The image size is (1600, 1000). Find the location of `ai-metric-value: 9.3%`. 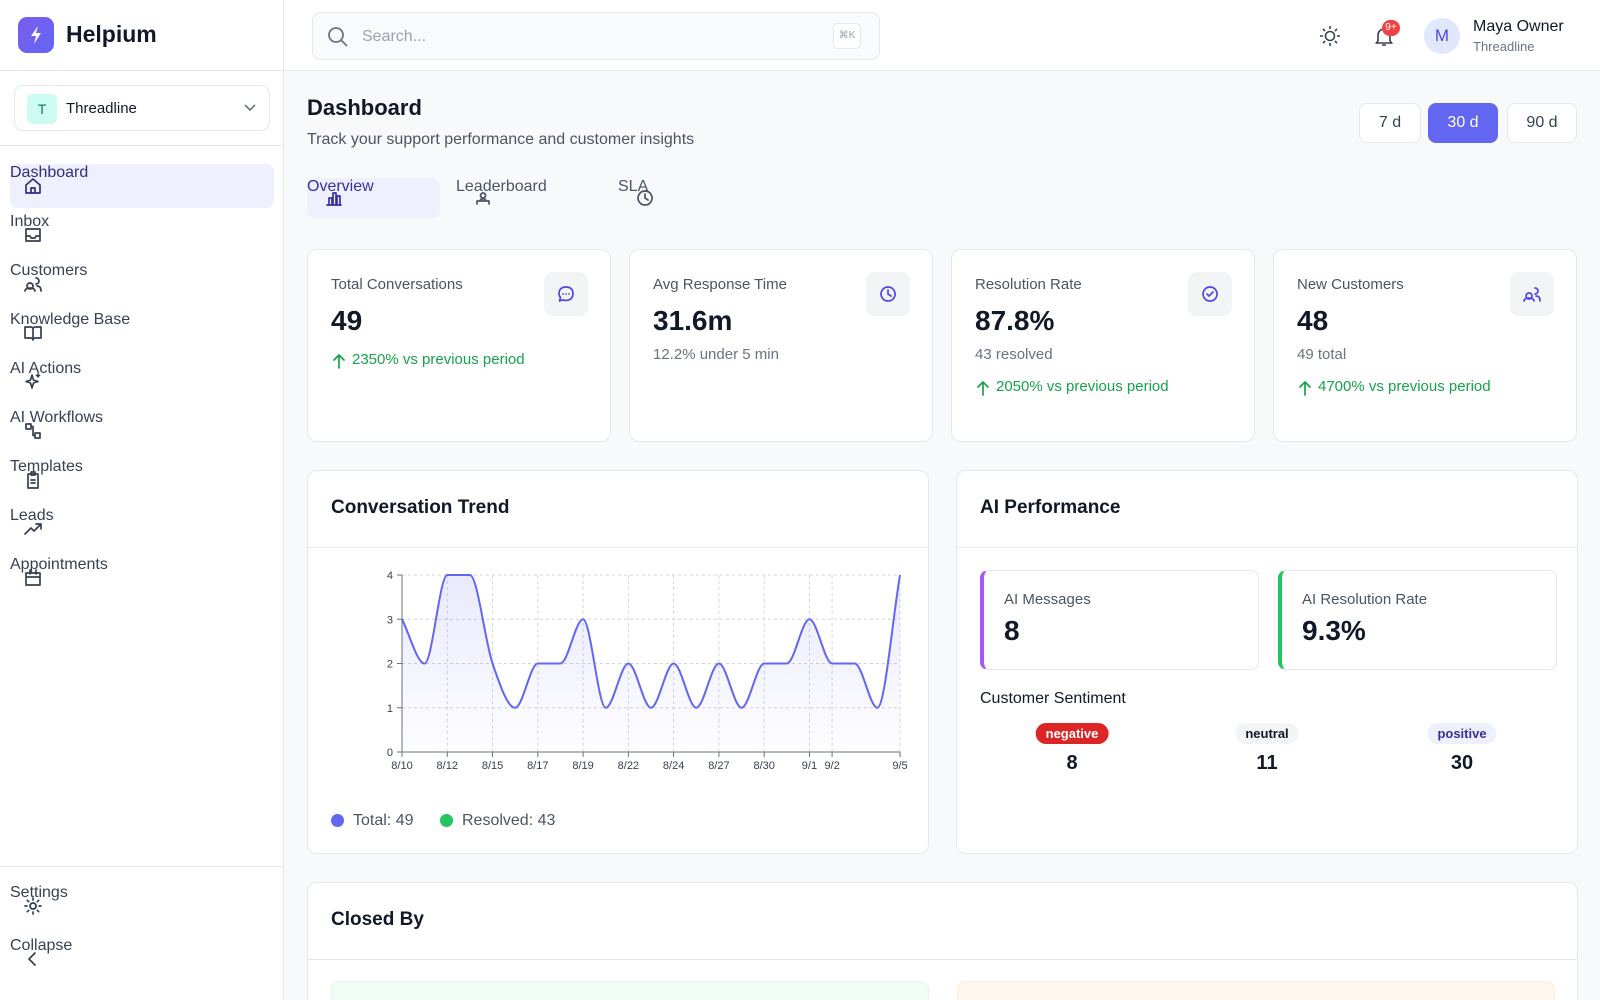

ai-metric-value: 9.3% is located at coordinates (1334, 630).